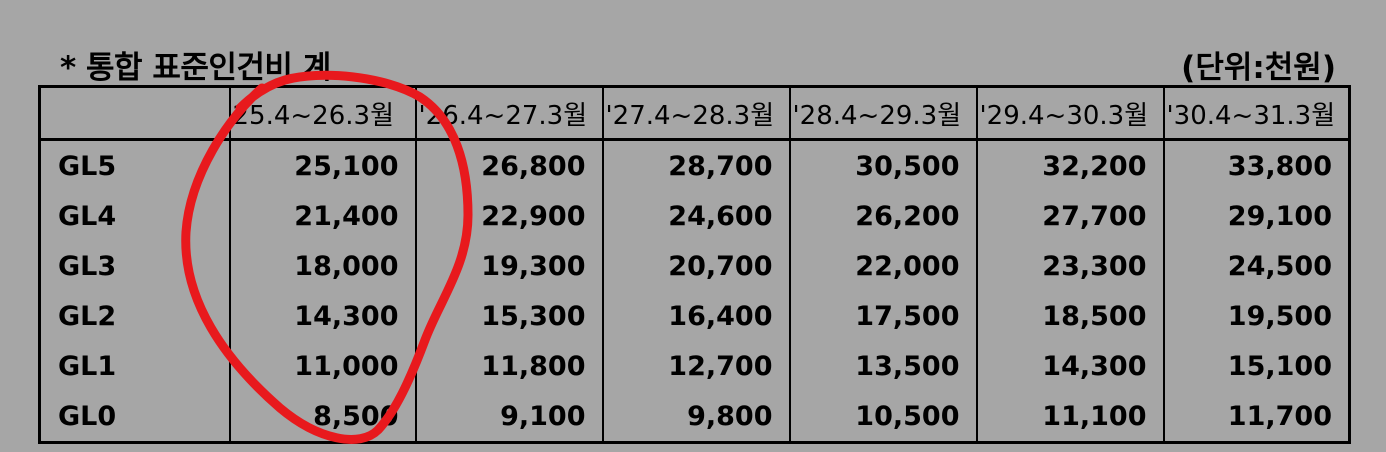 The height and width of the screenshot is (452, 1386). What do you see at coordinates (1256, 266) in the screenshot?
I see `value-cell: 24,500` at bounding box center [1256, 266].